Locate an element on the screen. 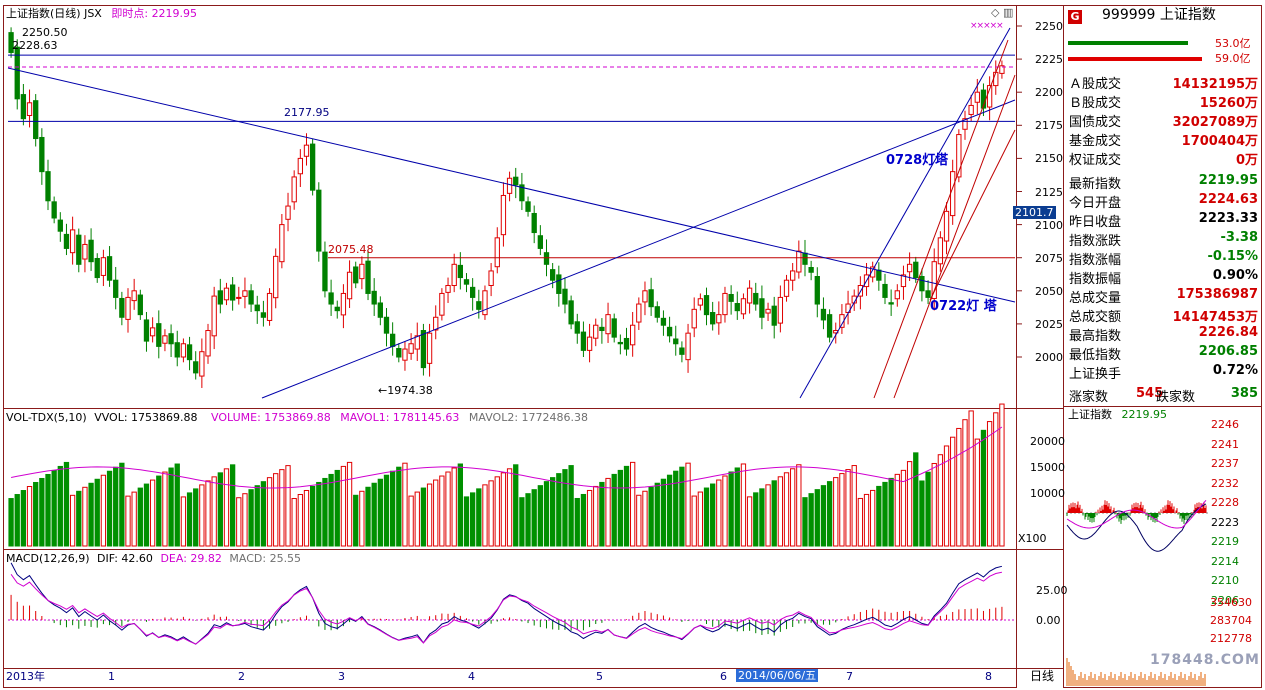 The width and height of the screenshot is (1265, 690). breadth-row: 涨家数 545 跌家数 385 is located at coordinates (1163, 395).